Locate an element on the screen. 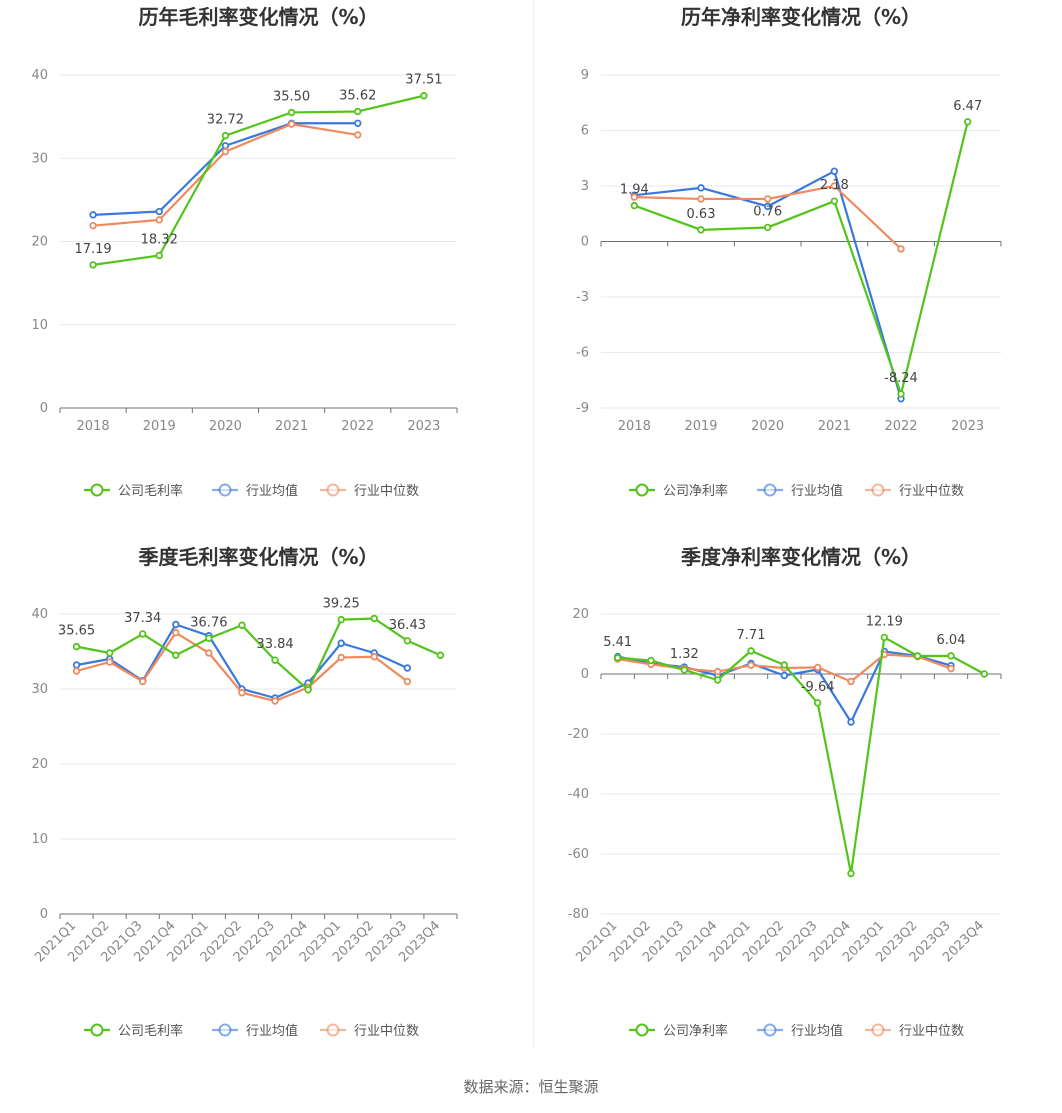 This screenshot has width=1062, height=1113. x-tick-label: 2019 is located at coordinates (159, 426).